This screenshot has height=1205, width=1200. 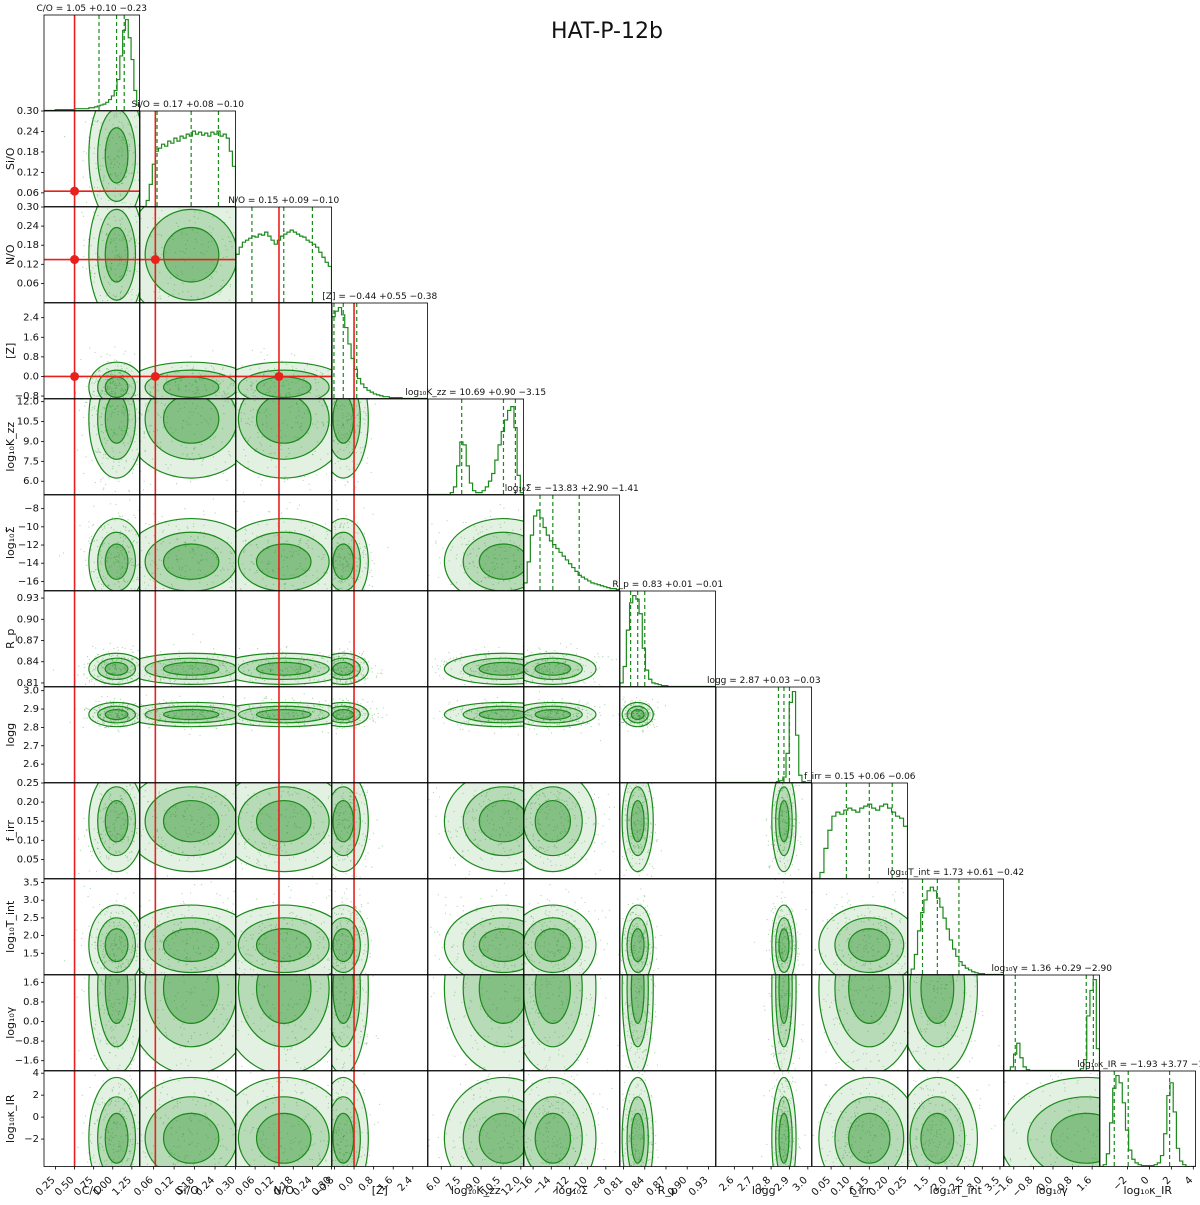 What do you see at coordinates (74, 259) in the screenshot?
I see `truth-point-c-o-vs-n-o` at bounding box center [74, 259].